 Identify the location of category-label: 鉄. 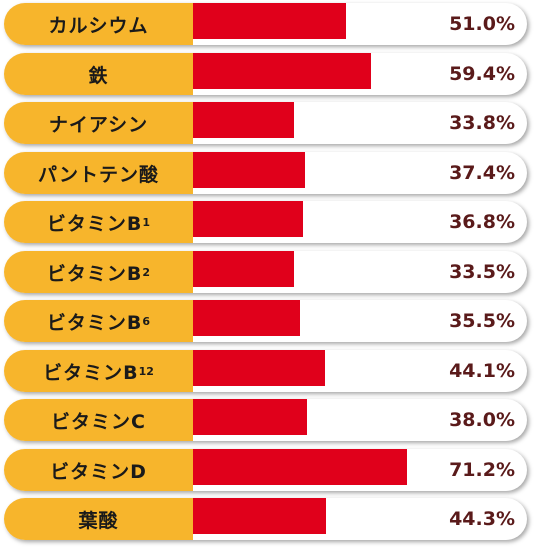
(98, 74).